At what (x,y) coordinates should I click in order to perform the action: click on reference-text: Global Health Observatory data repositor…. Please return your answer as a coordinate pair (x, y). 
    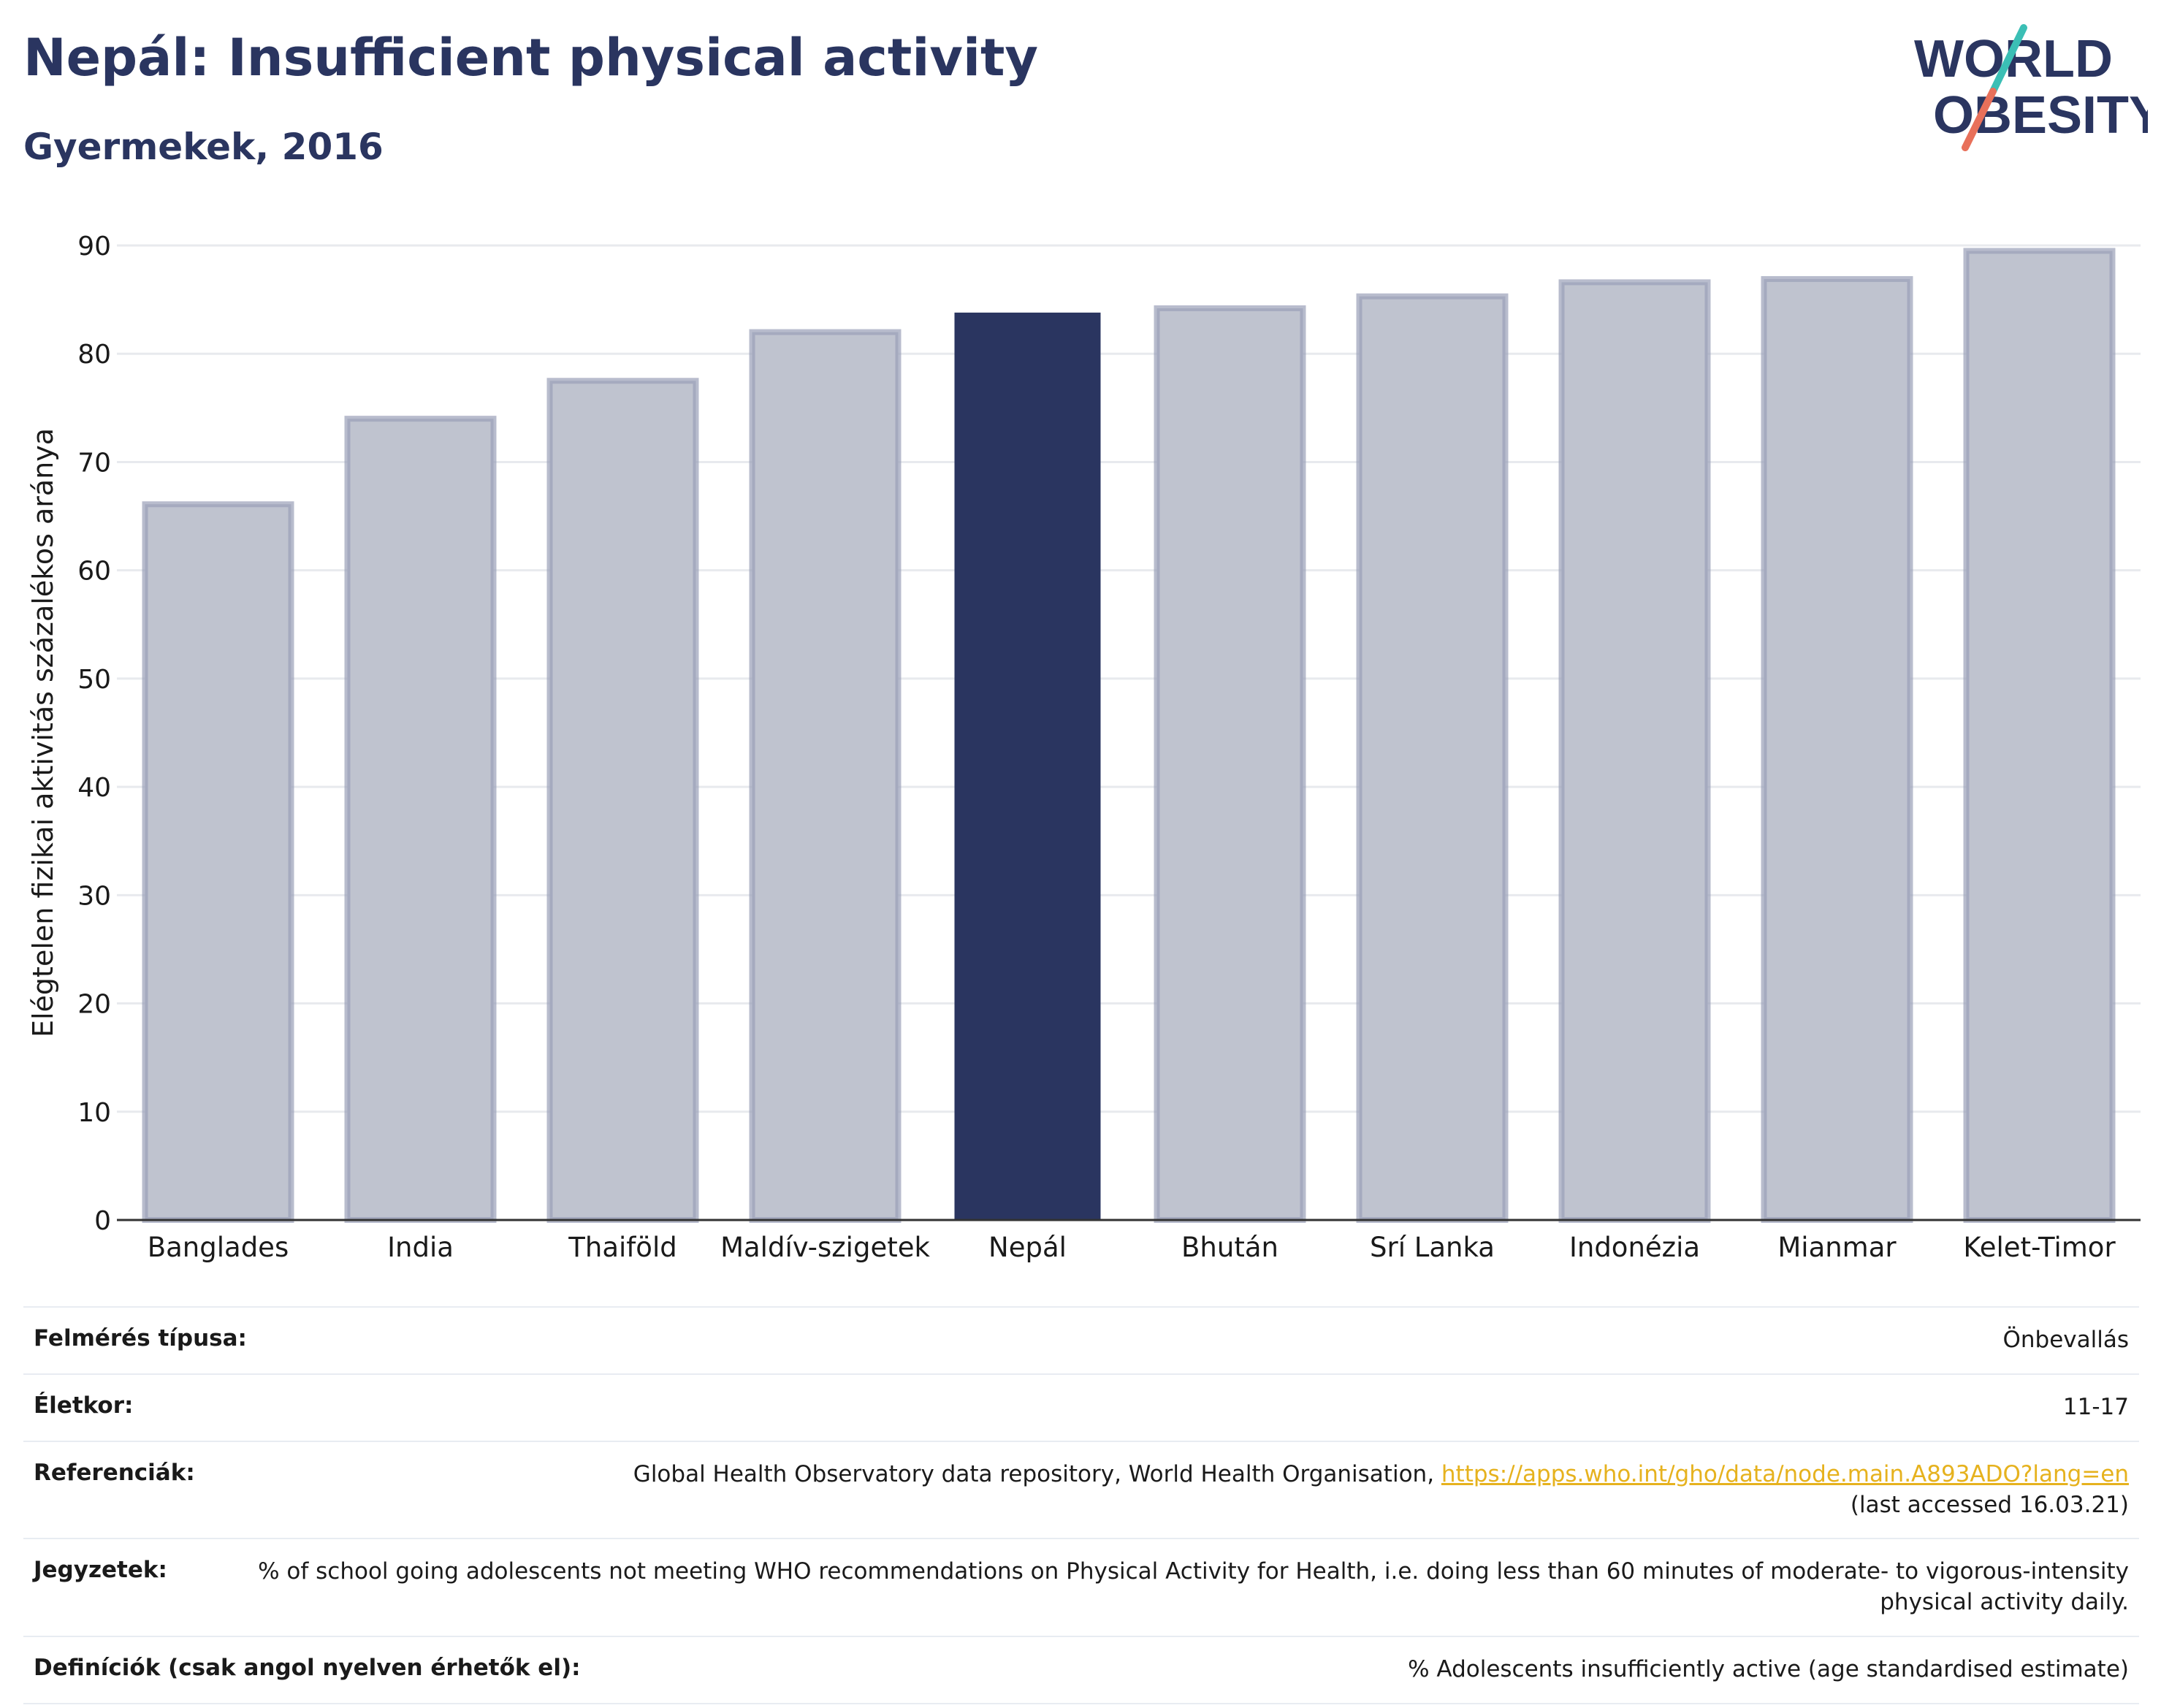
    Looking at the image, I should click on (1037, 1473).